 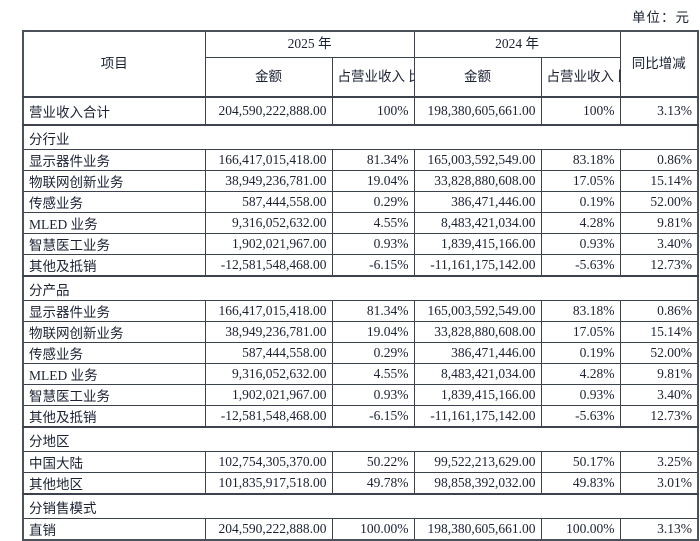 I want to click on amount-2025-cell: 204,590,222,888.00, so click(x=268, y=529).